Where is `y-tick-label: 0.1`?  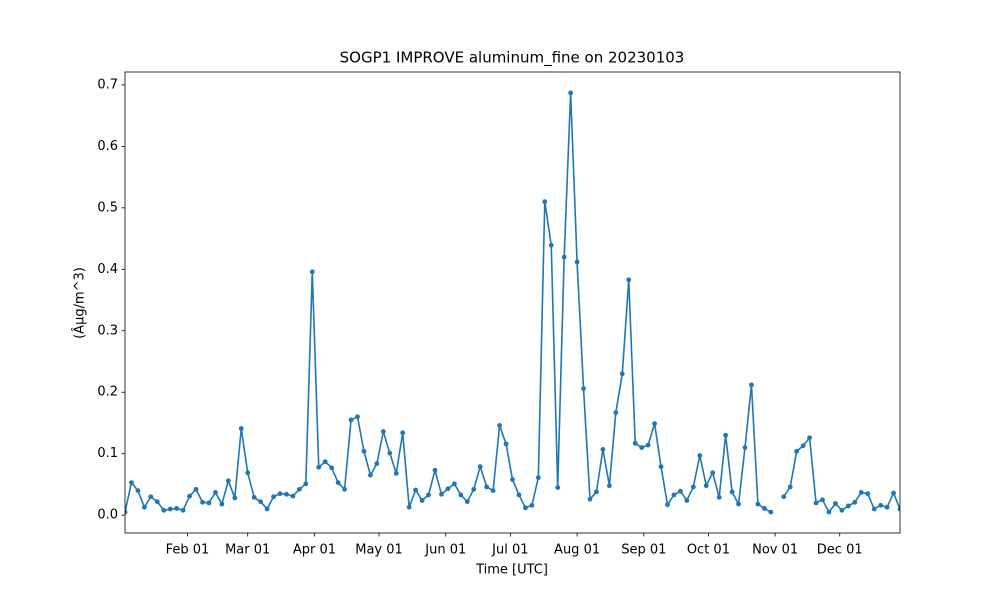 y-tick-label: 0.1 is located at coordinates (107, 453).